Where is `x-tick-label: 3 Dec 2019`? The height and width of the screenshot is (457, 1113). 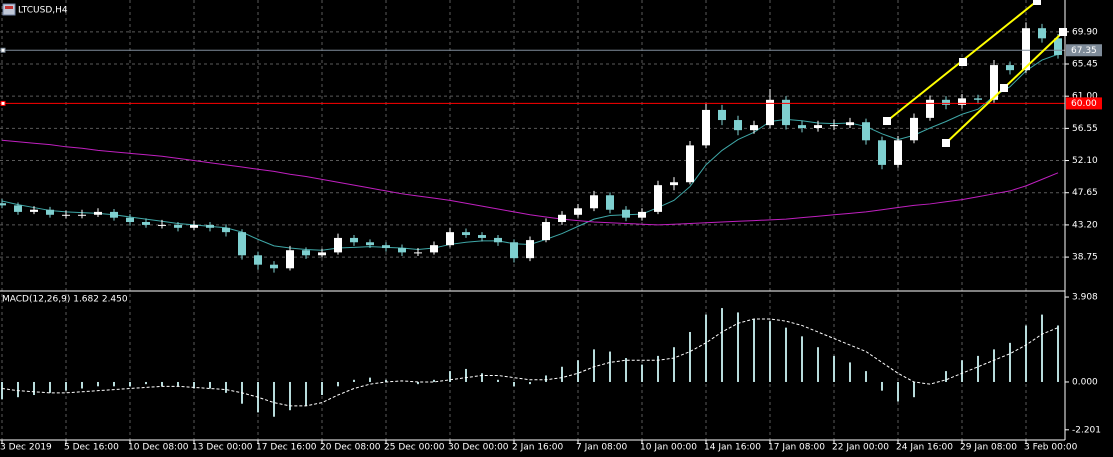 x-tick-label: 3 Dec 2019 is located at coordinates (26, 448).